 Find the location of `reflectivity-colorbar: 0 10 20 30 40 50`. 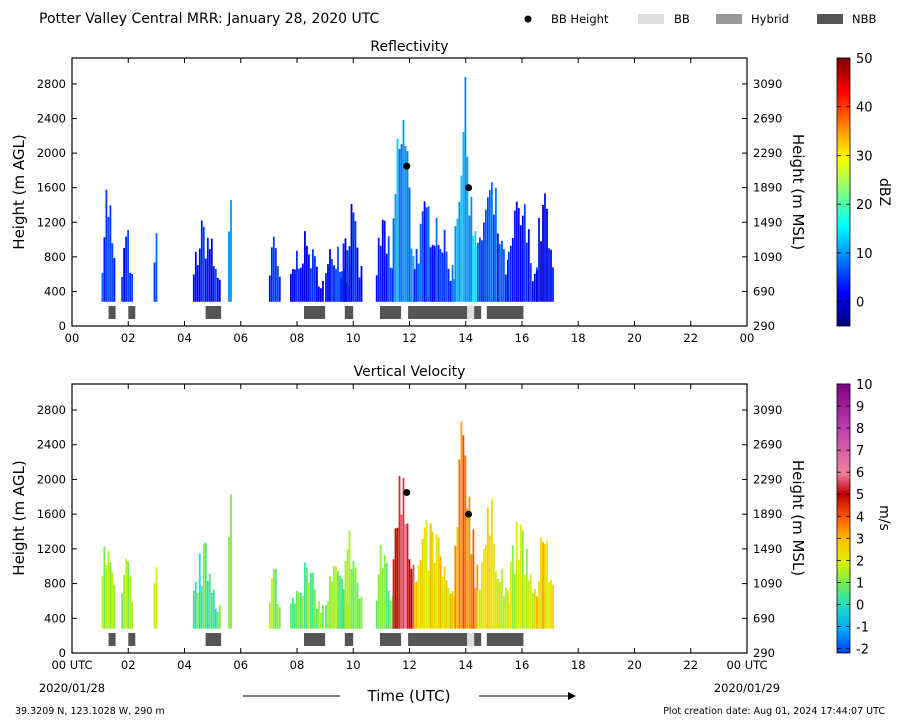

reflectivity-colorbar: 0 10 20 30 40 50 is located at coordinates (854, 189).